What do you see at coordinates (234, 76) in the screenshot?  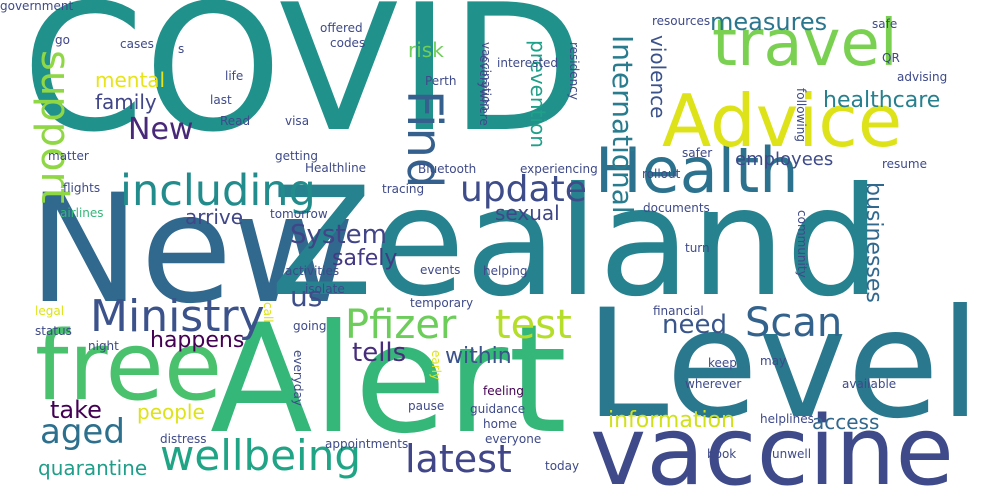 I see `word-49: life` at bounding box center [234, 76].